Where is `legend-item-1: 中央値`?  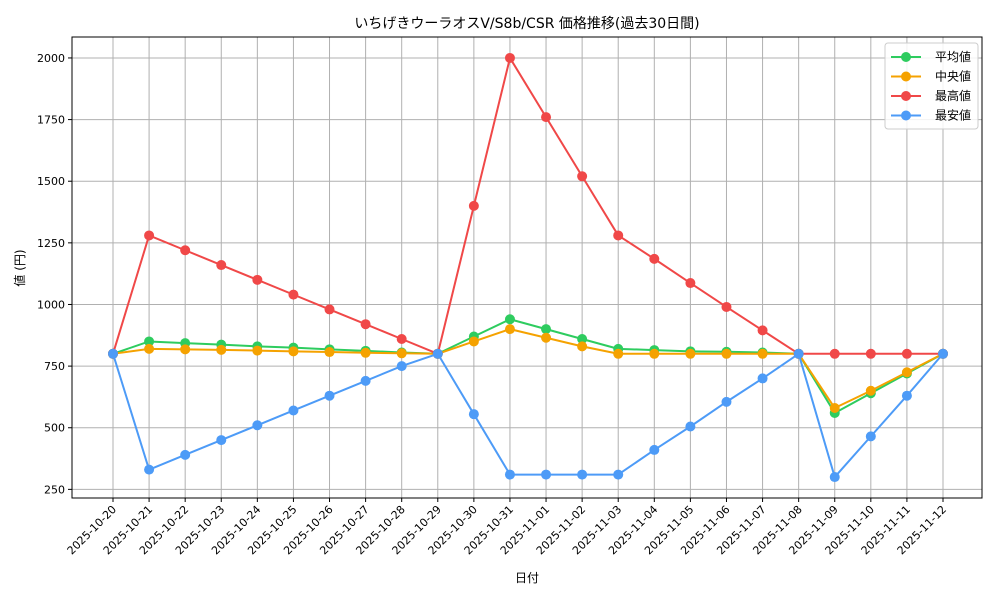
legend-item-1: 中央値 is located at coordinates (931, 76).